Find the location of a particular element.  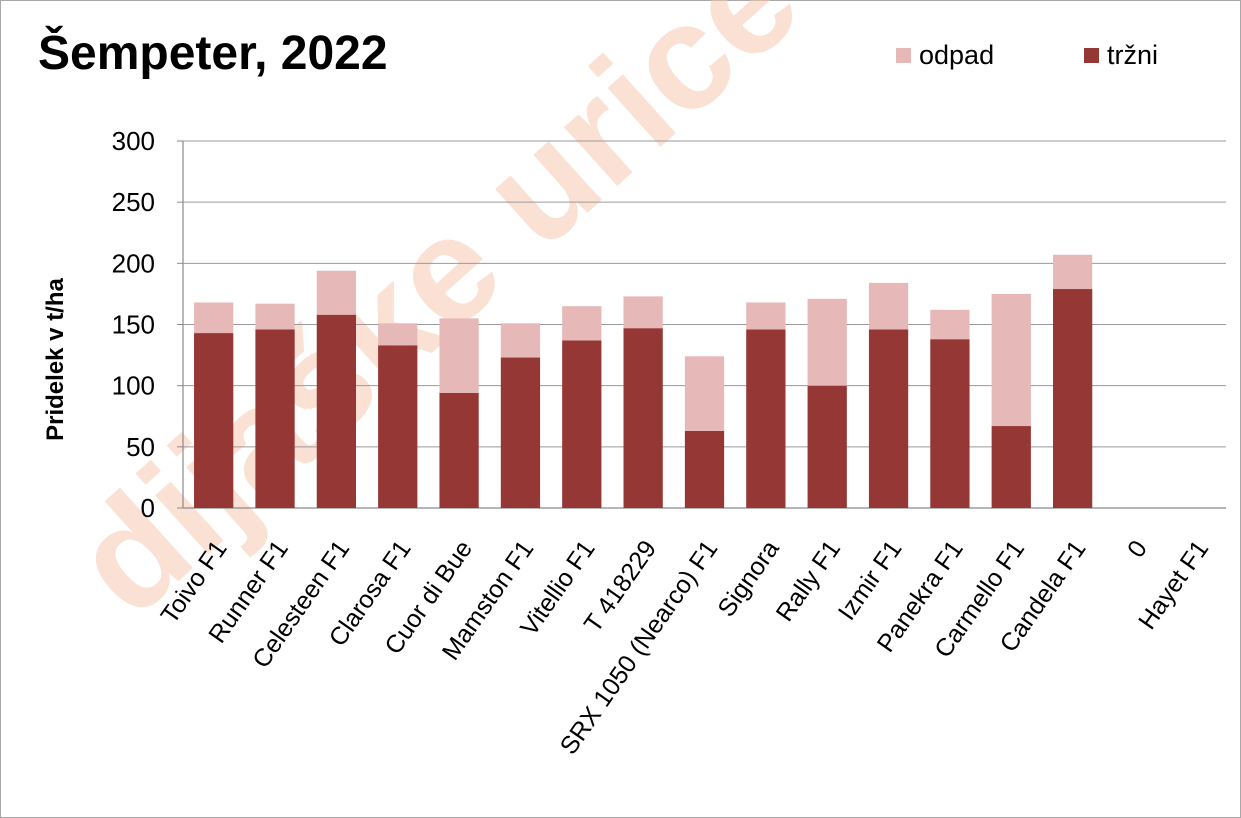

y-tick-label: 200 is located at coordinates (133, 263).